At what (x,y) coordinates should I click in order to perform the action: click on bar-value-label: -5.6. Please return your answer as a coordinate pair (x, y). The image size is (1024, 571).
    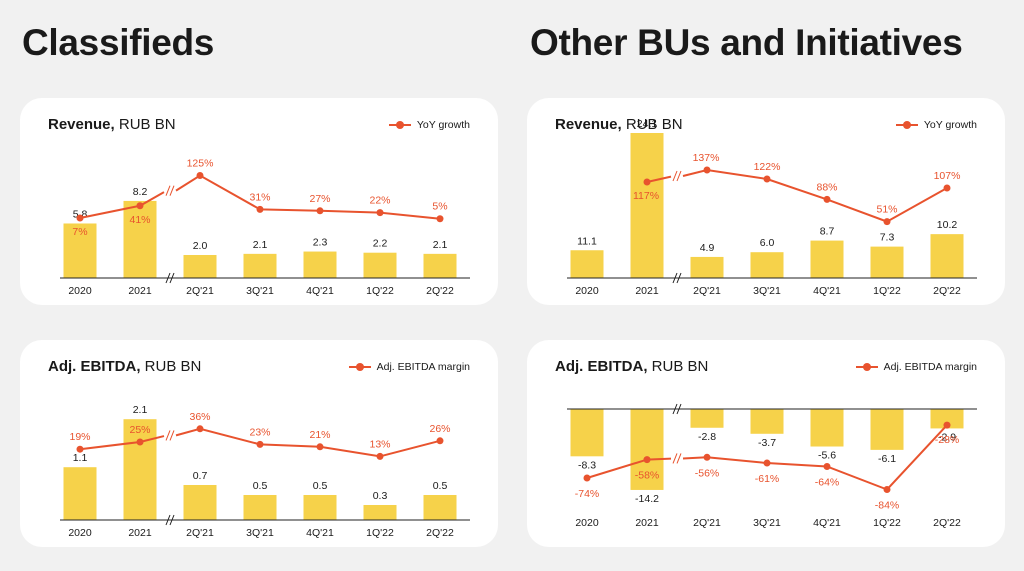
    Looking at the image, I should click on (827, 456).